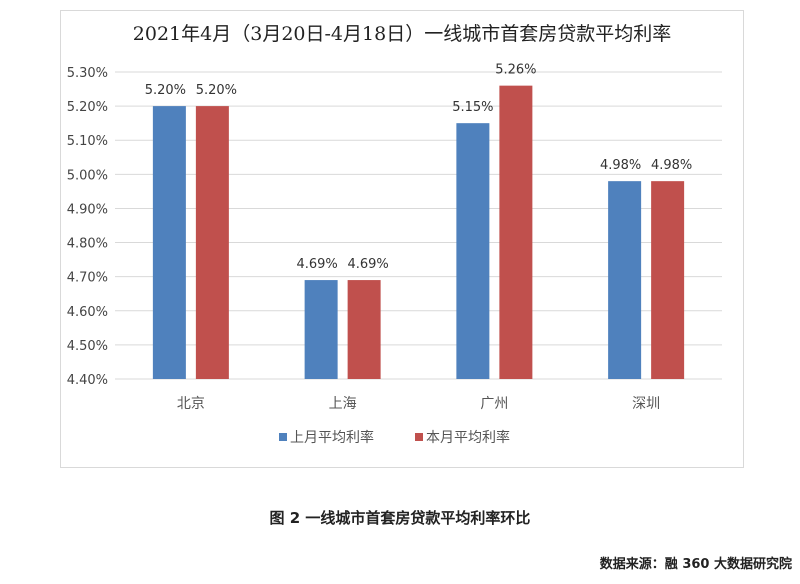 This screenshot has width=800, height=584. I want to click on legend-label: 上月平均利率, so click(332, 437).